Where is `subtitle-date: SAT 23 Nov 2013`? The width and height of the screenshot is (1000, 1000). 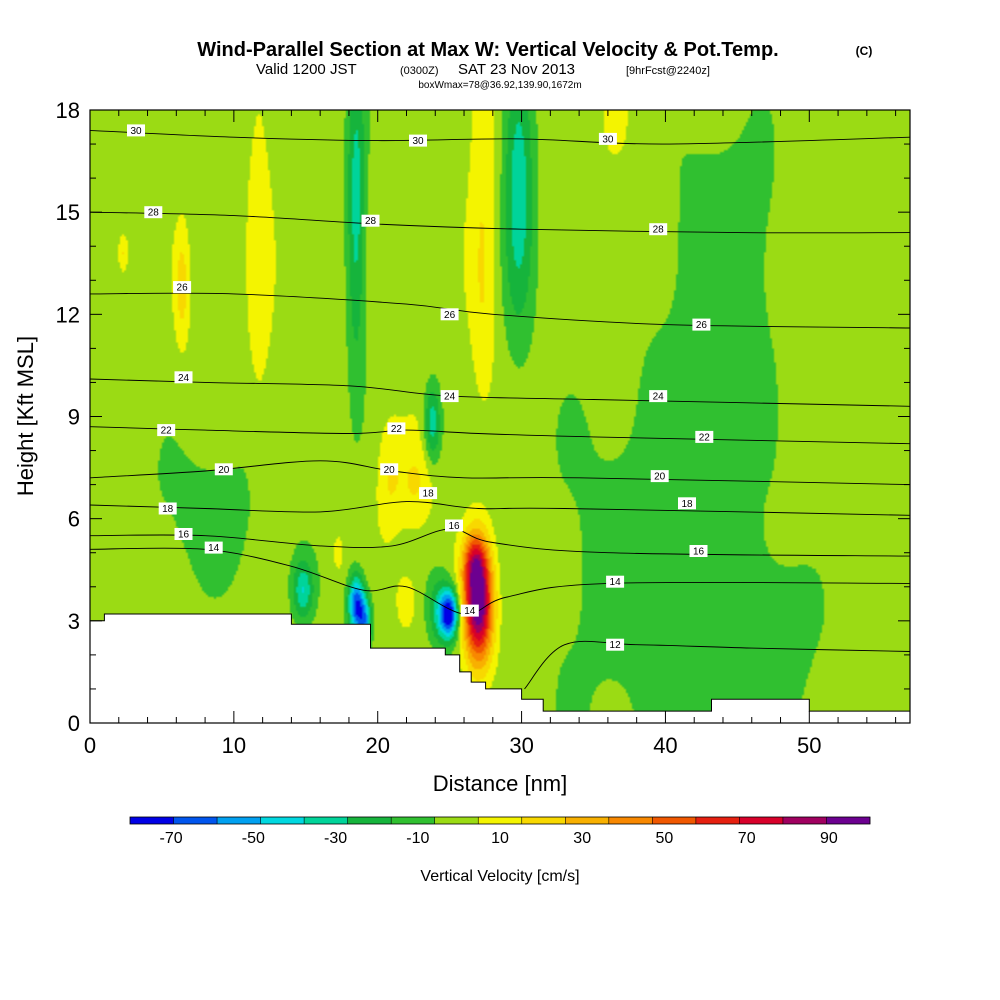
subtitle-date: SAT 23 Nov 2013 is located at coordinates (516, 69).